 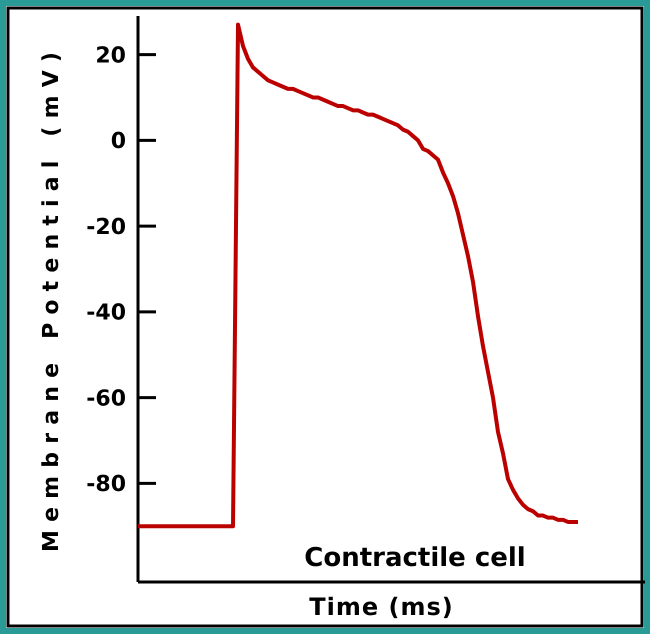 I want to click on y-tick-label: 20, so click(x=110, y=55).